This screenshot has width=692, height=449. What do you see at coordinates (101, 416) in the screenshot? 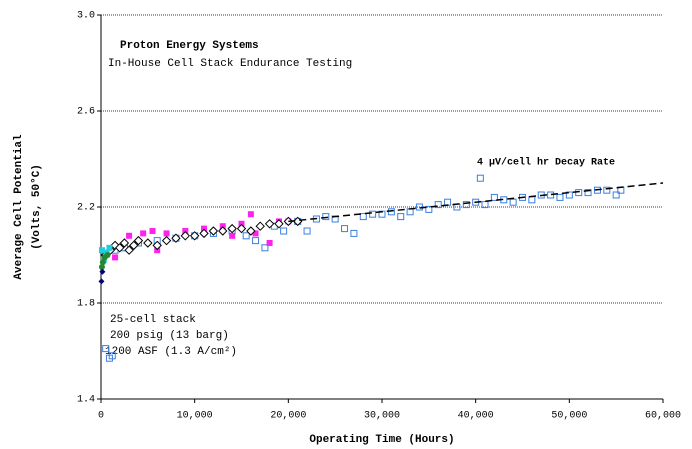
I see `x-tick-label: 0` at bounding box center [101, 416].